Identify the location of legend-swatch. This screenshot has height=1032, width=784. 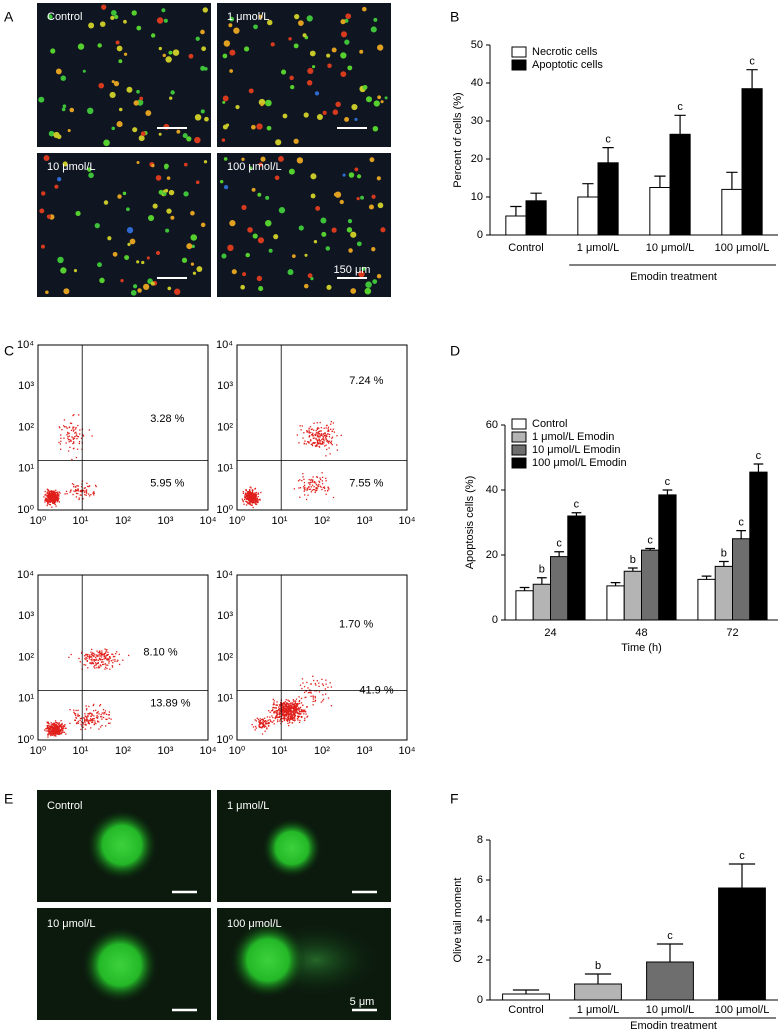
(519, 450).